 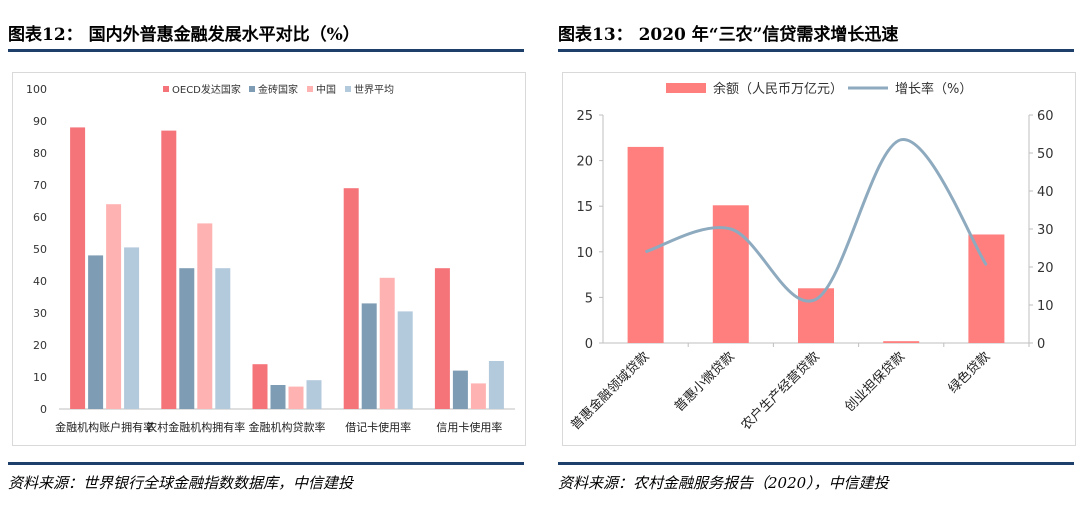 I want to click on x-category-label: 农村金融机构拥有率, so click(x=195, y=427).